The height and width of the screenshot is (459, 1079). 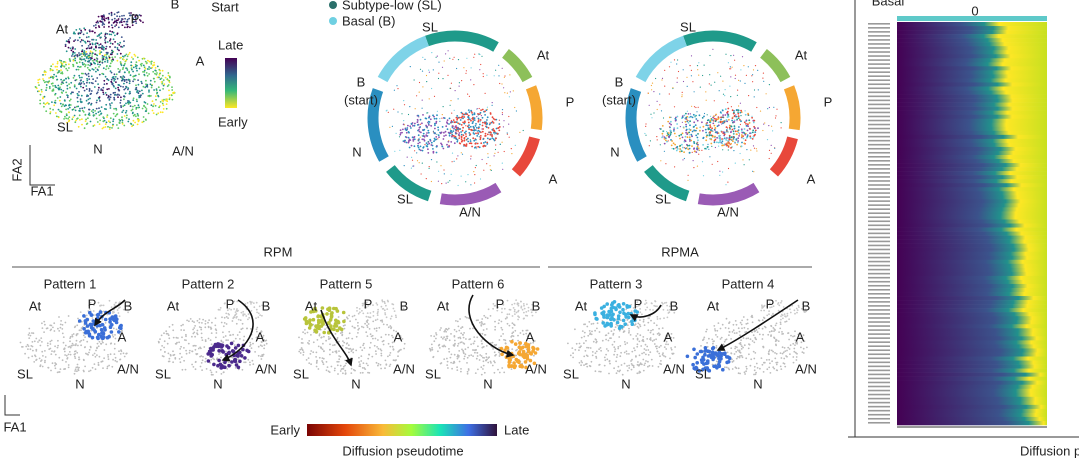 What do you see at coordinates (355, 383) in the screenshot?
I see `label: N` at bounding box center [355, 383].